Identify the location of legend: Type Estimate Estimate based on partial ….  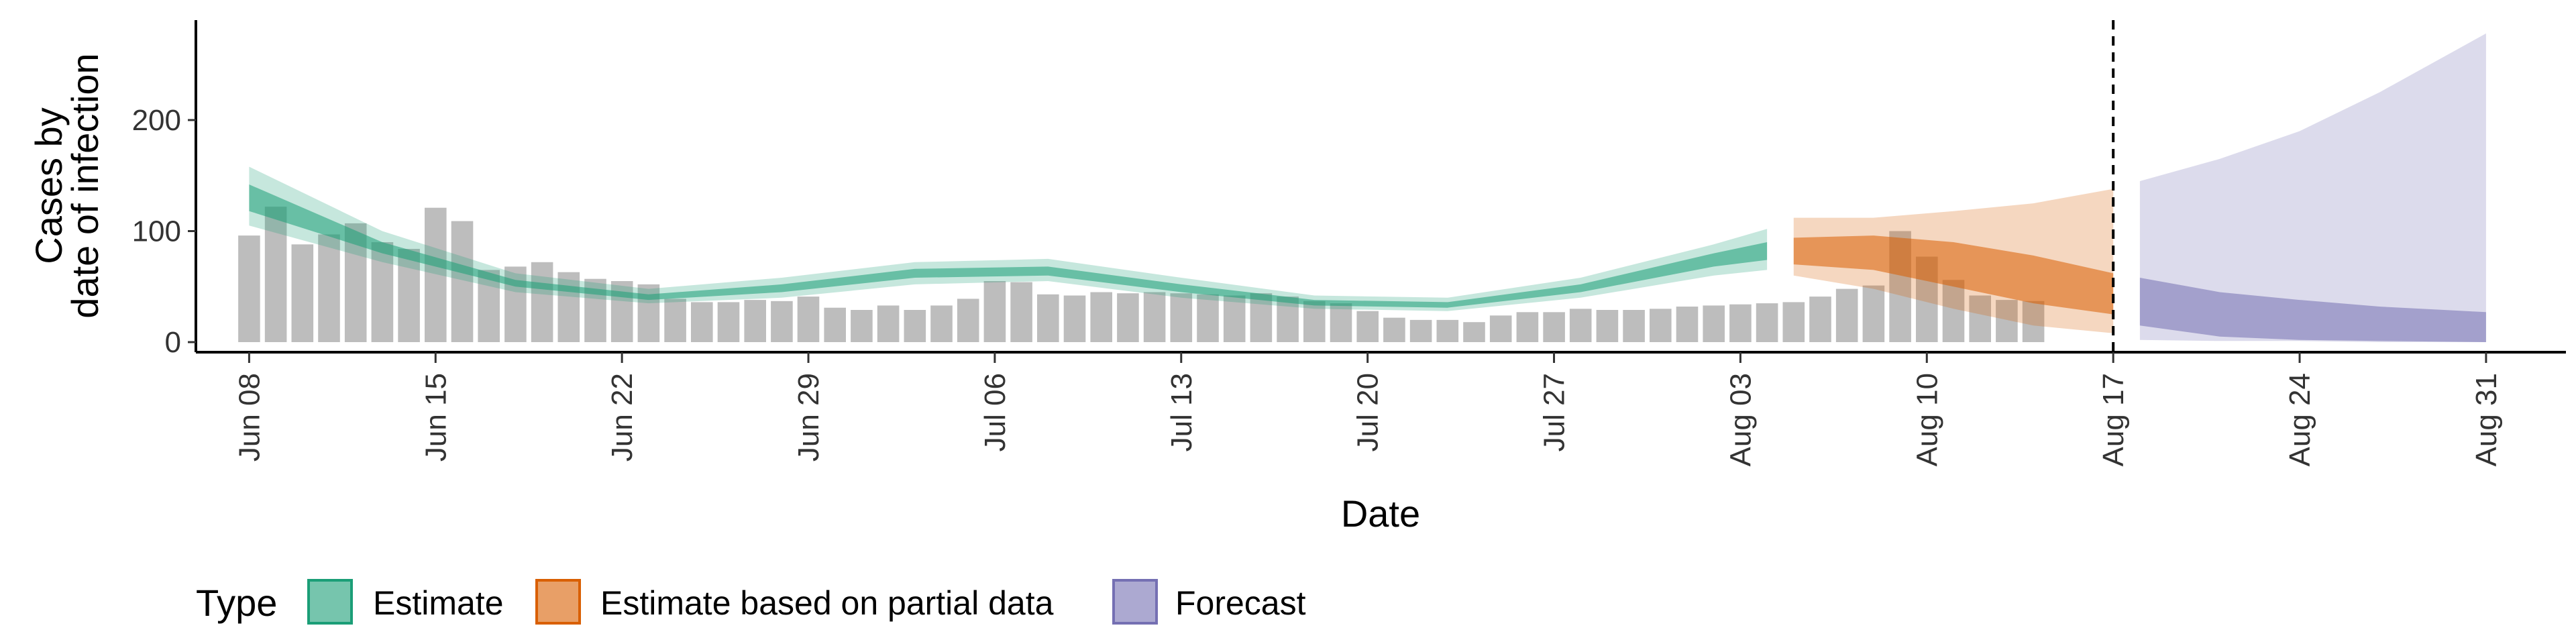
(751, 602).